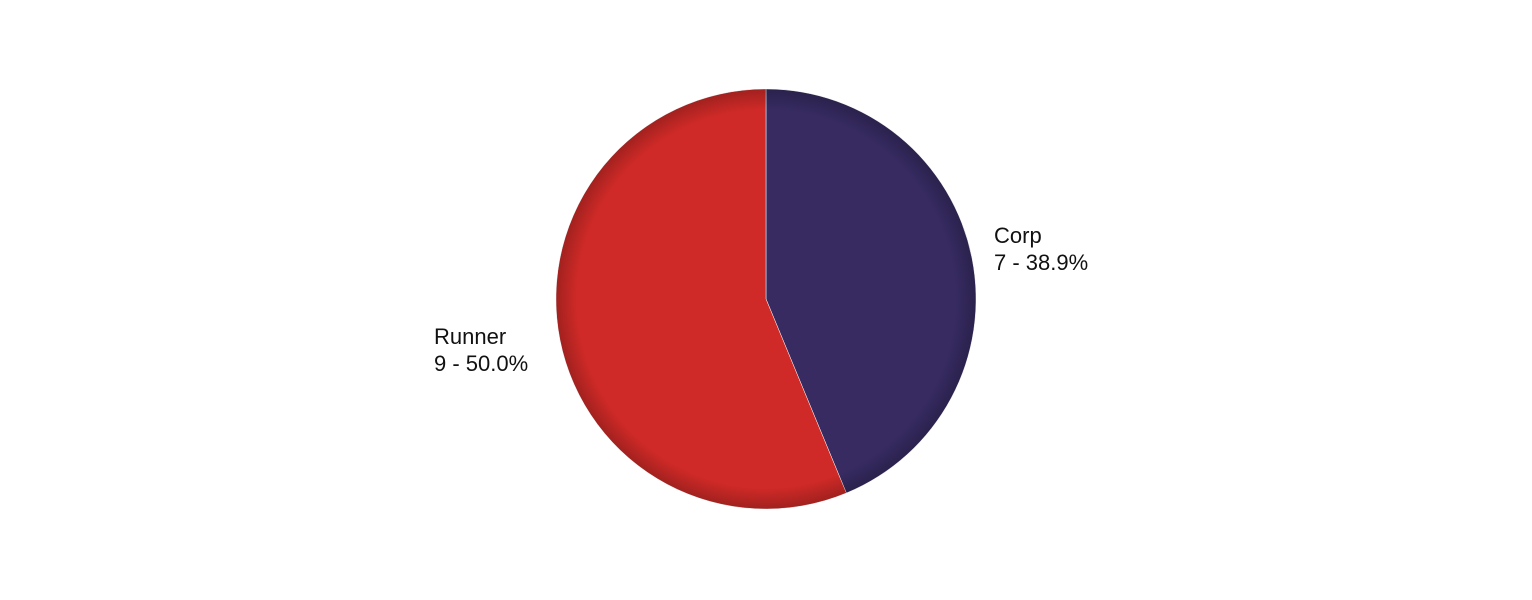 Image resolution: width=1532 pixels, height=600 pixels. Describe the element at coordinates (481, 363) in the screenshot. I see `slice-label-runner-value: 9 - 50.0%` at that location.